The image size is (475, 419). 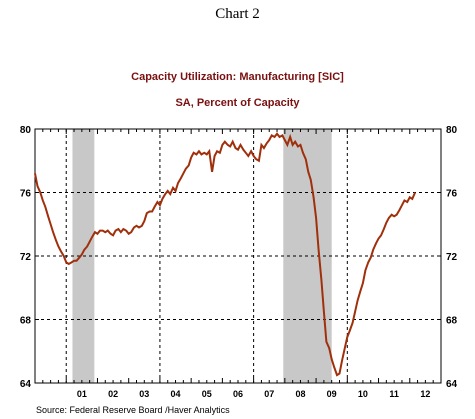 I want to click on xtick-label-10: 10, so click(x=363, y=394).